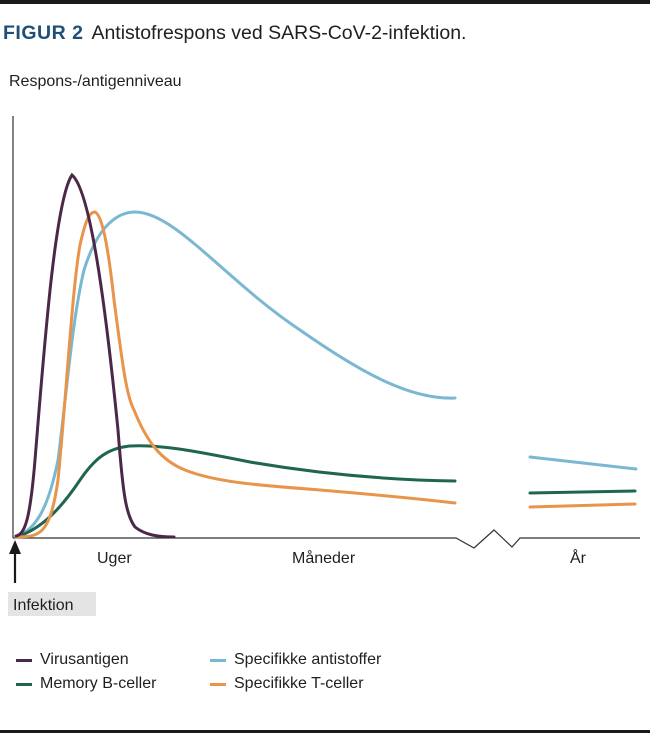 The width and height of the screenshot is (650, 736). I want to click on legend-item-specifikke-t-celler: Specifikke T-celler, so click(287, 684).